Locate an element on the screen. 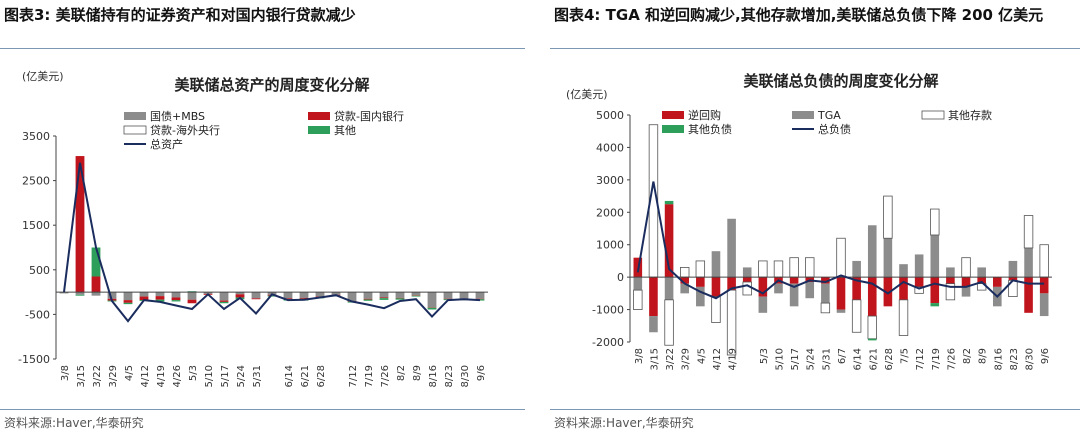  legend-label-TGA: TGA is located at coordinates (829, 115).